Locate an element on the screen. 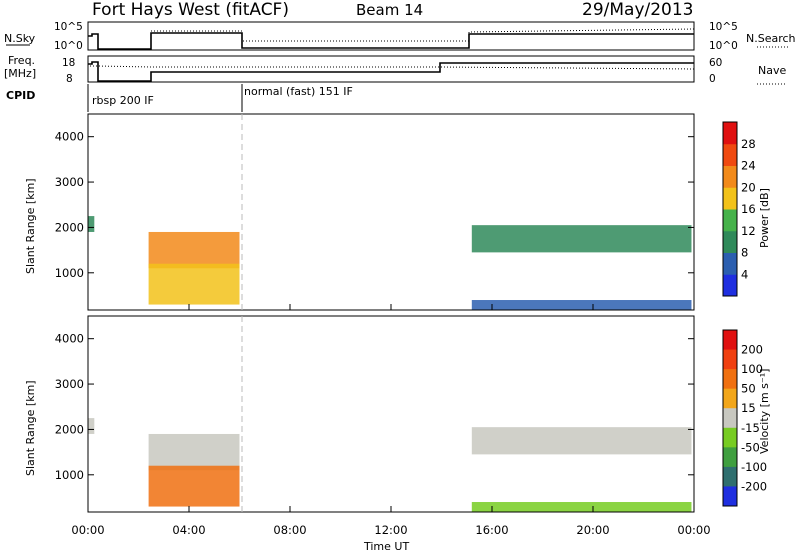 This screenshot has height=554, width=800. power-colorbar-tick: 16 is located at coordinates (748, 209).